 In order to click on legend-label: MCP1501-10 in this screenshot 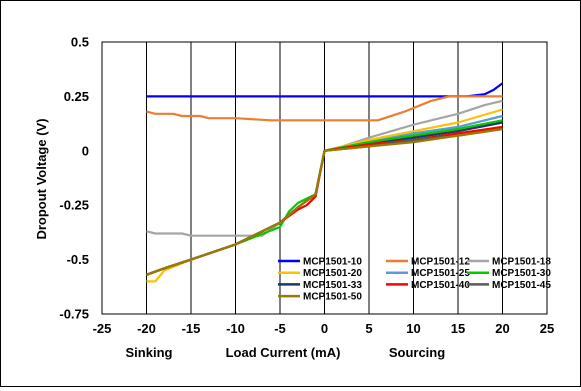, I will do `click(332, 262)`.